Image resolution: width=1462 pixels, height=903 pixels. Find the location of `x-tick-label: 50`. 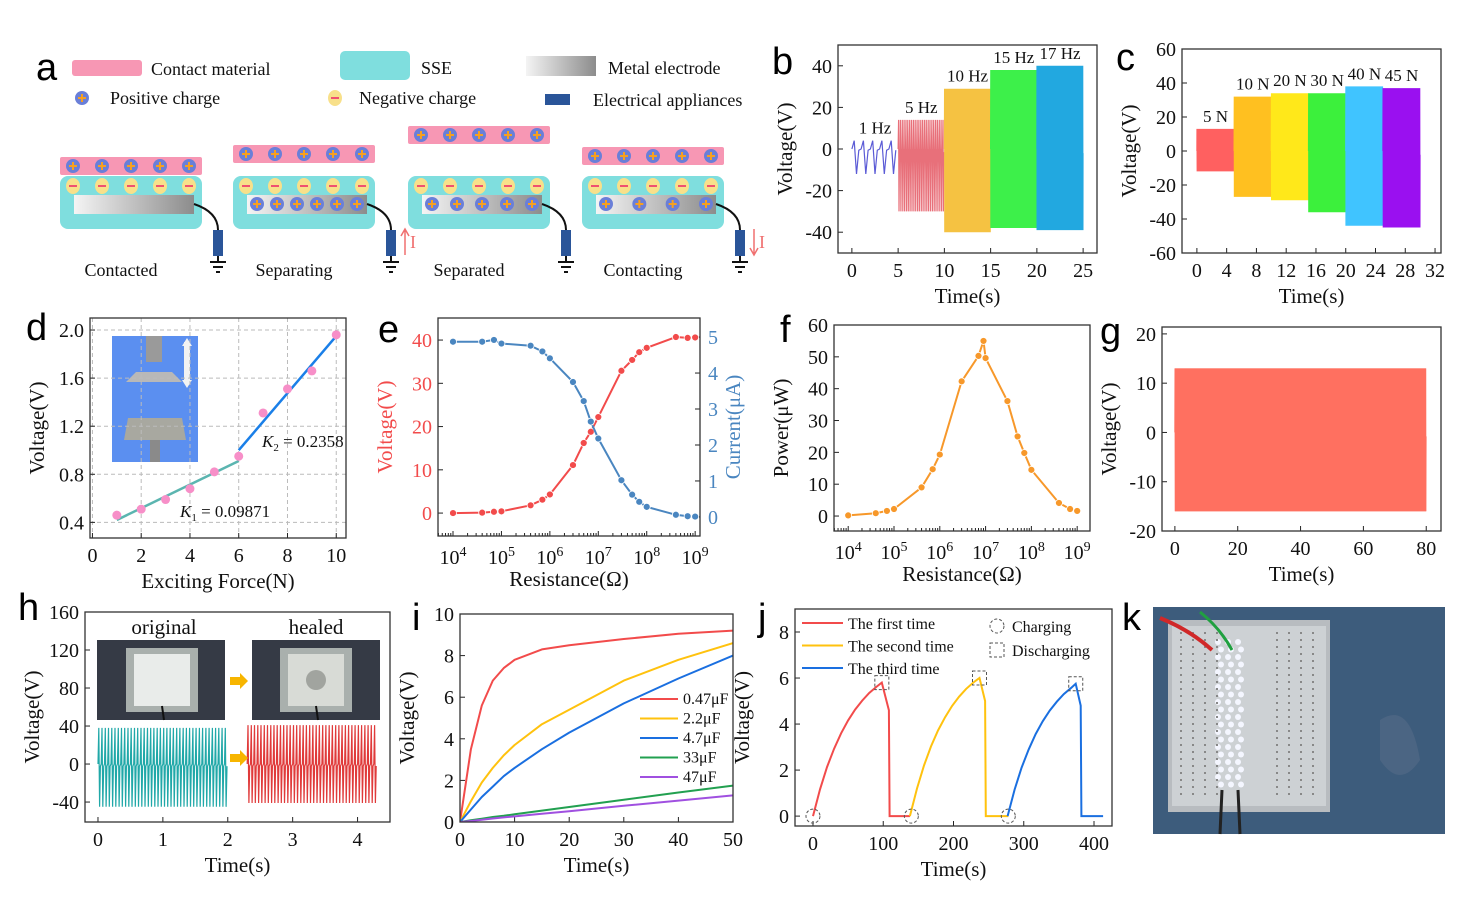

x-tick-label: 50 is located at coordinates (733, 840).